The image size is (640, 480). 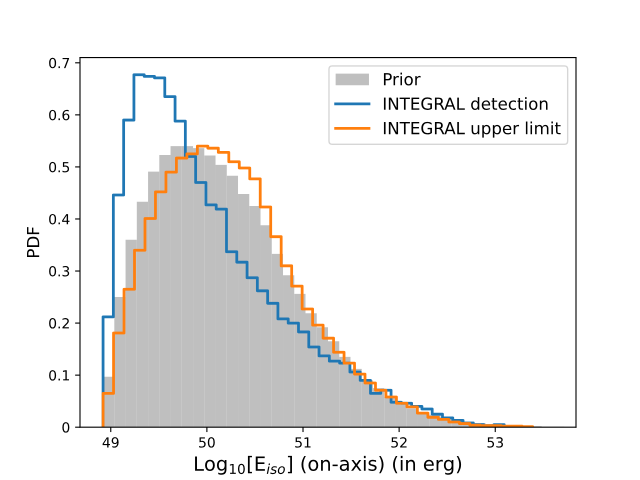 What do you see at coordinates (303, 442) in the screenshot?
I see `x-tick-label: 51` at bounding box center [303, 442].